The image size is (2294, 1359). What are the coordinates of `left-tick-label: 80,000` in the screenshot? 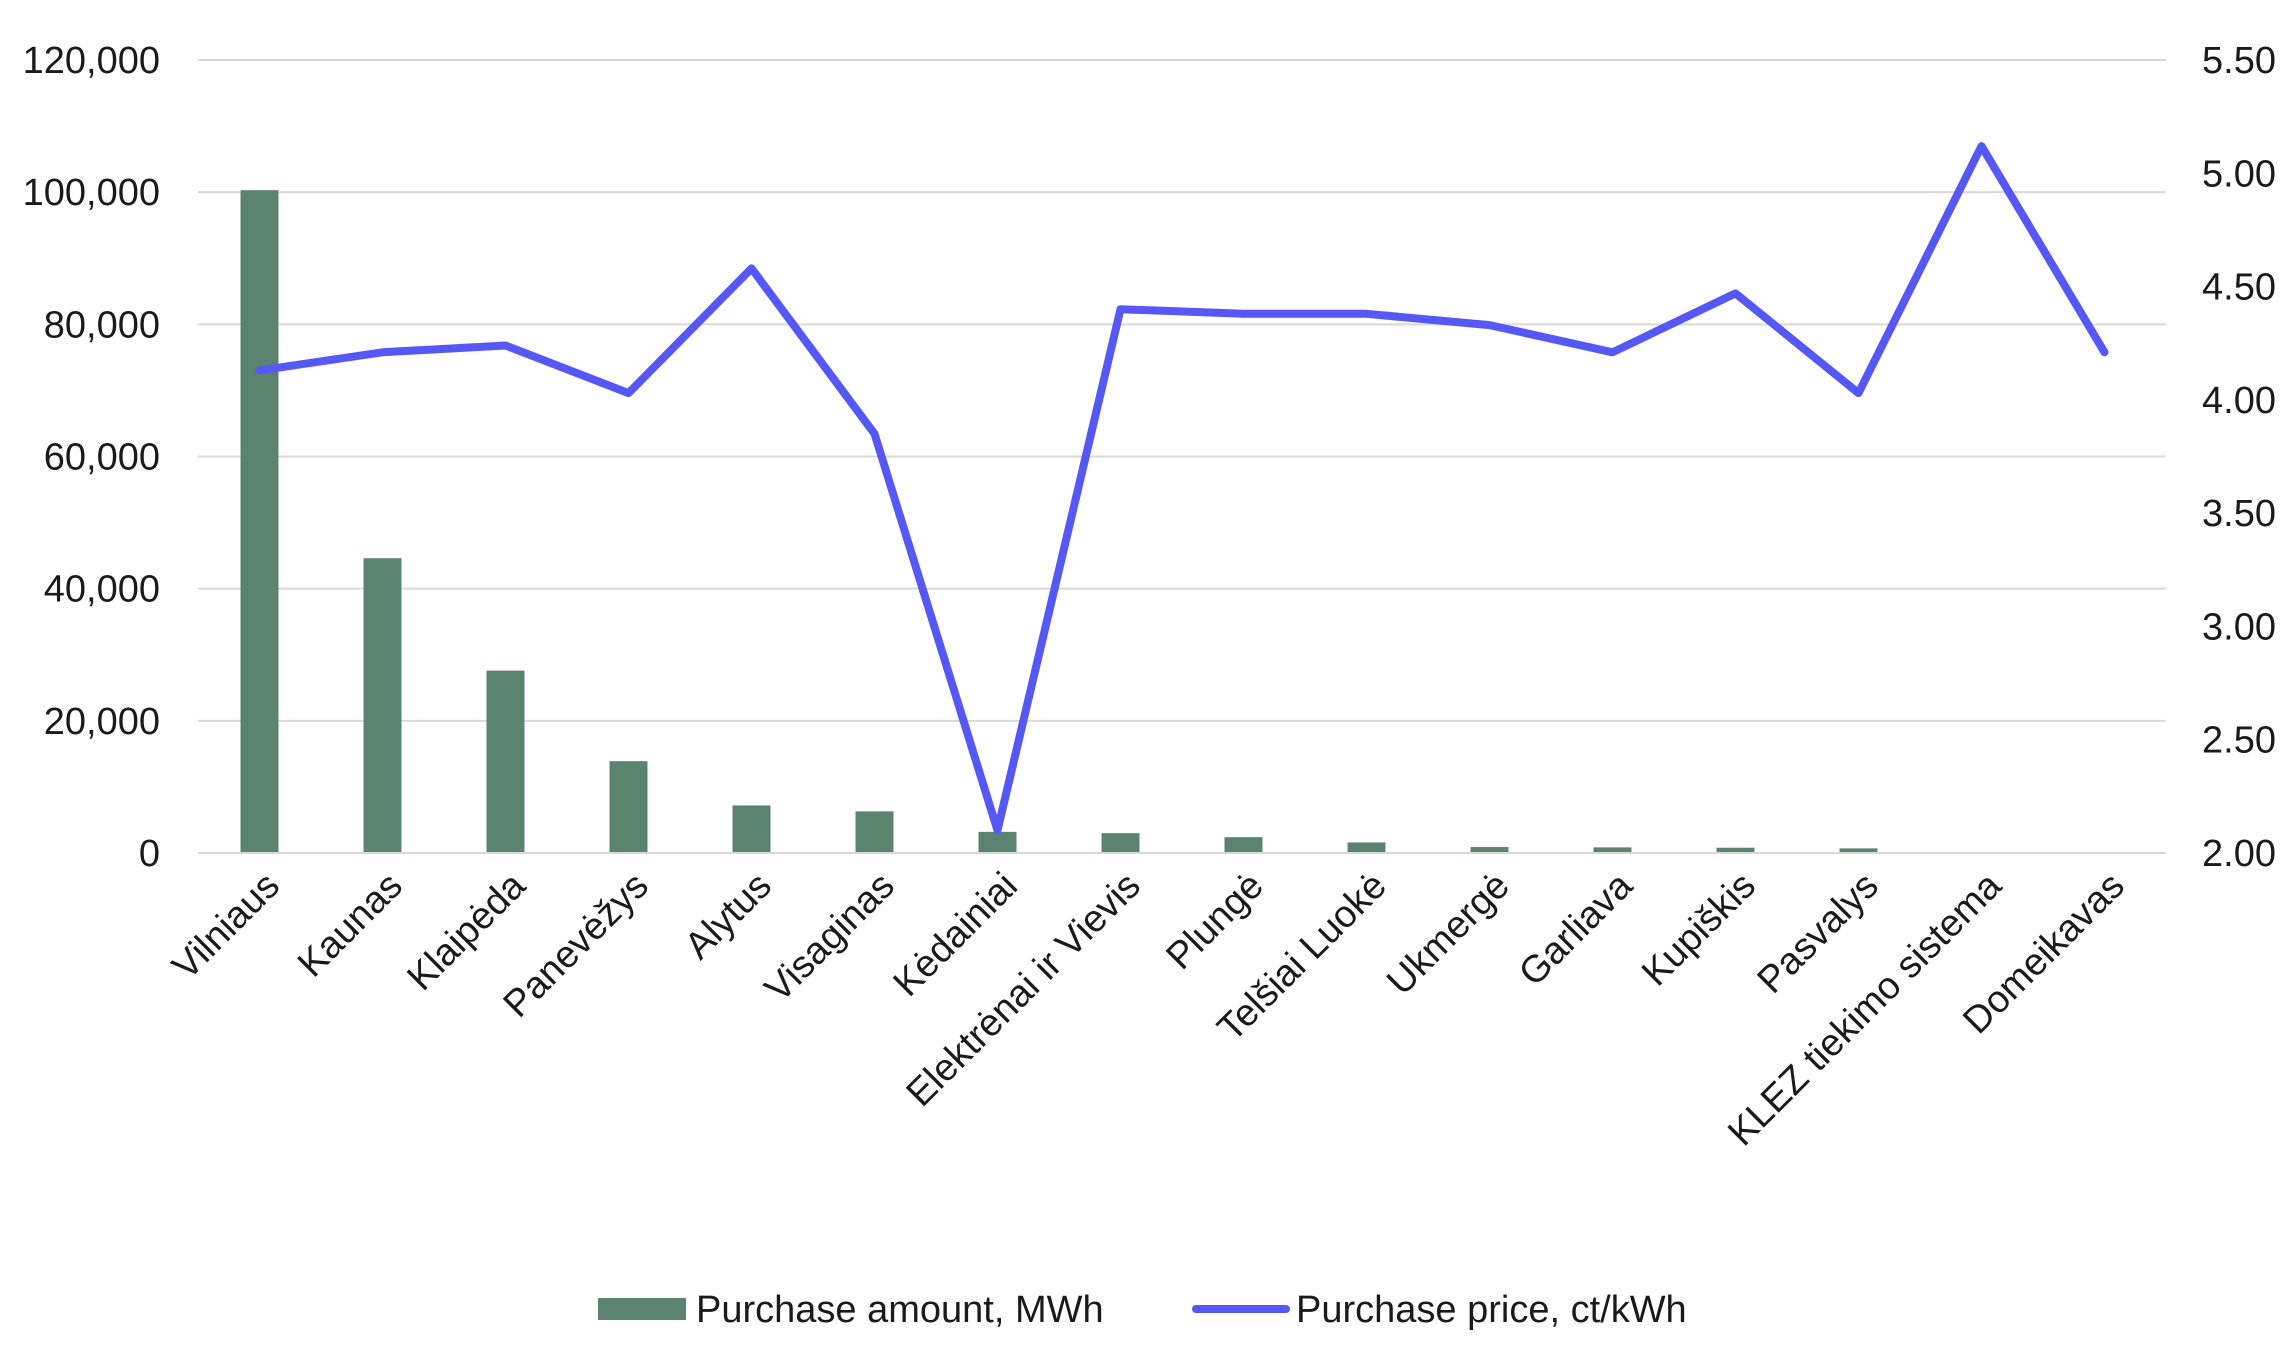 It's located at (102, 325).